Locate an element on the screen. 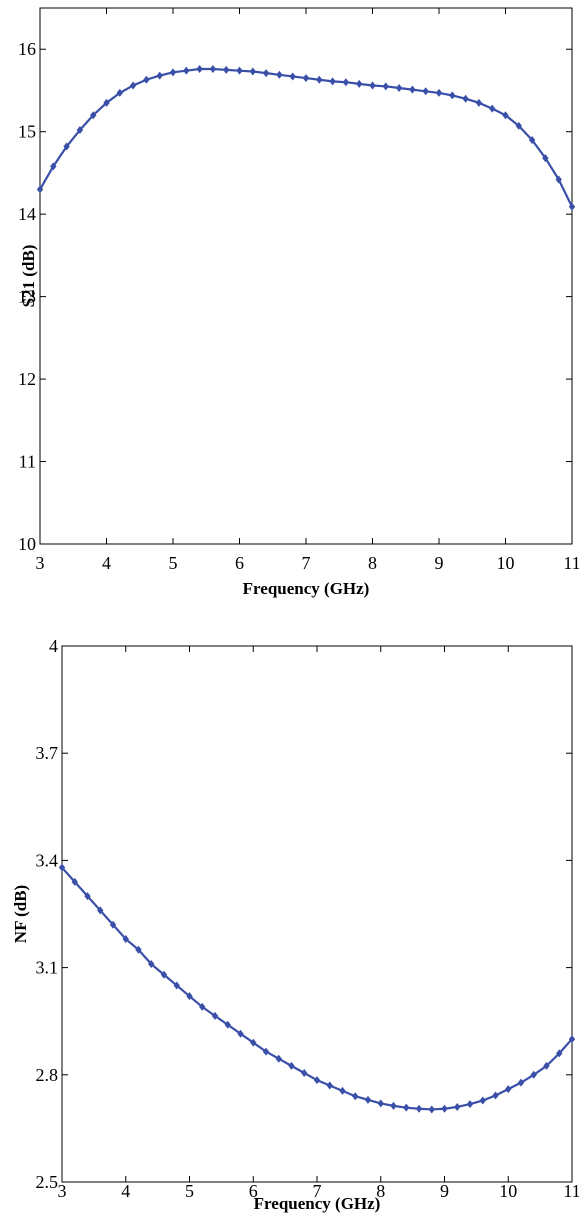 Image resolution: width=579 pixels, height=1218 pixels. nf-y-tick-label: 3.7 is located at coordinates (47, 753).